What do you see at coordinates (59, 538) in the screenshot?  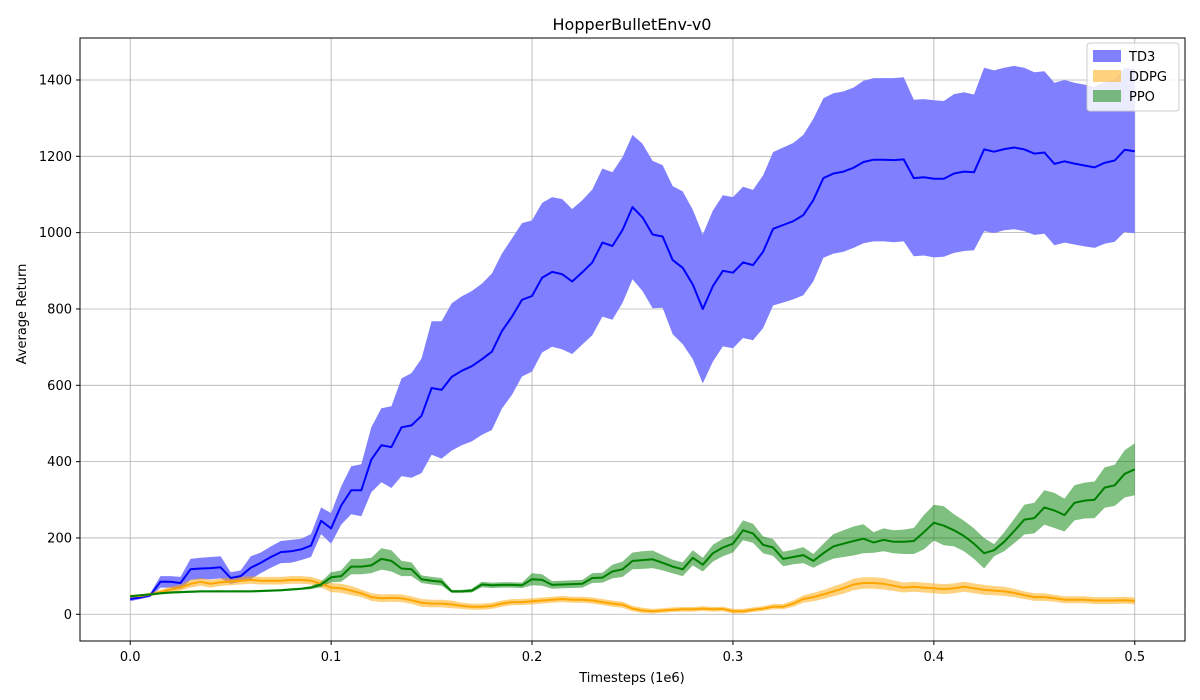 I see `y-tick-label: 200` at bounding box center [59, 538].